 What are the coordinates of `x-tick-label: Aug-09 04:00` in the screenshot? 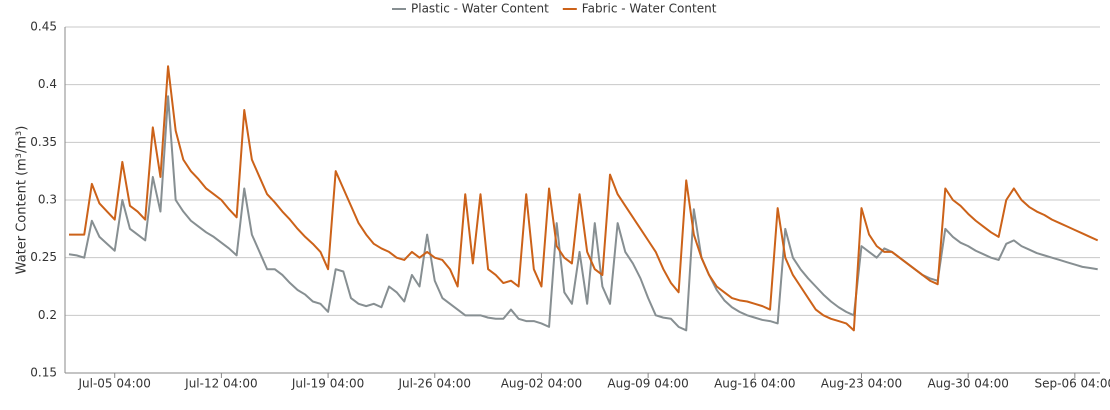 It's located at (647, 384).